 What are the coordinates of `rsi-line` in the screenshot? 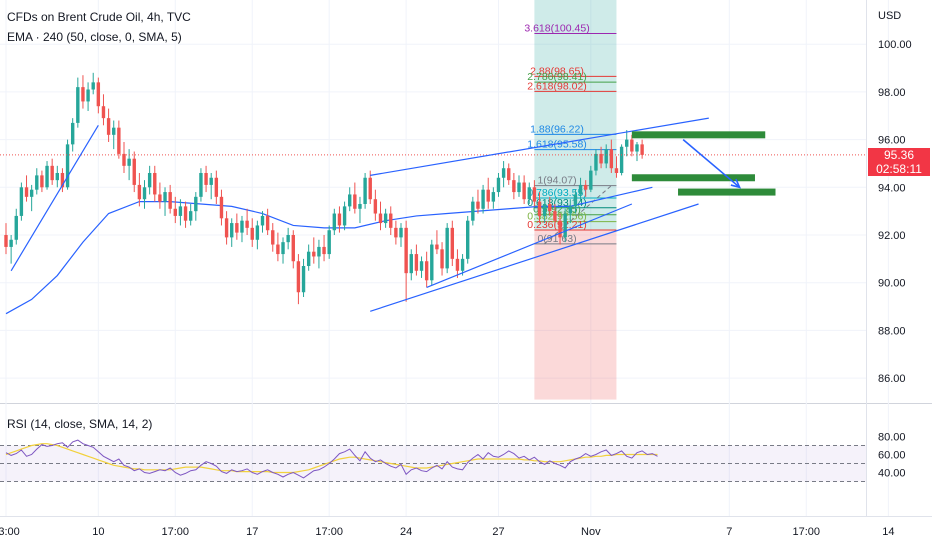 It's located at (331, 459).